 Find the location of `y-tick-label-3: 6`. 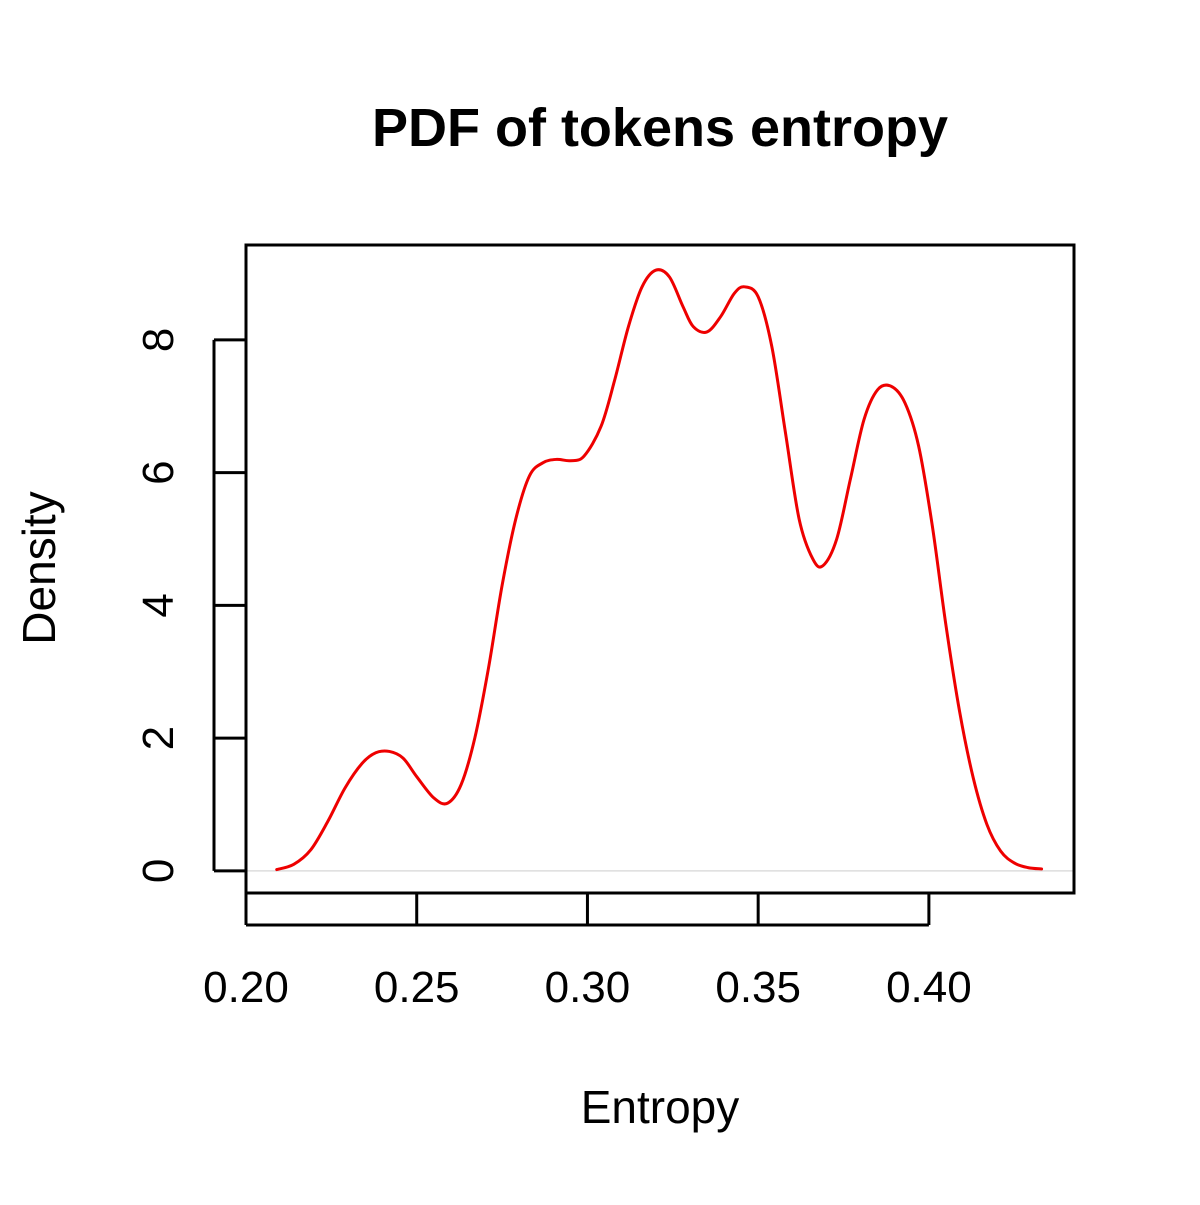

y-tick-label-3: 6 is located at coordinates (158, 472).